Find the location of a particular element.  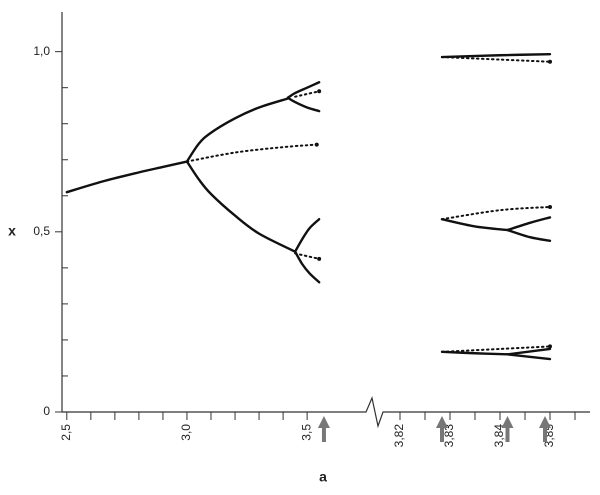

x-tick-label: 3,82 is located at coordinates (399, 436).